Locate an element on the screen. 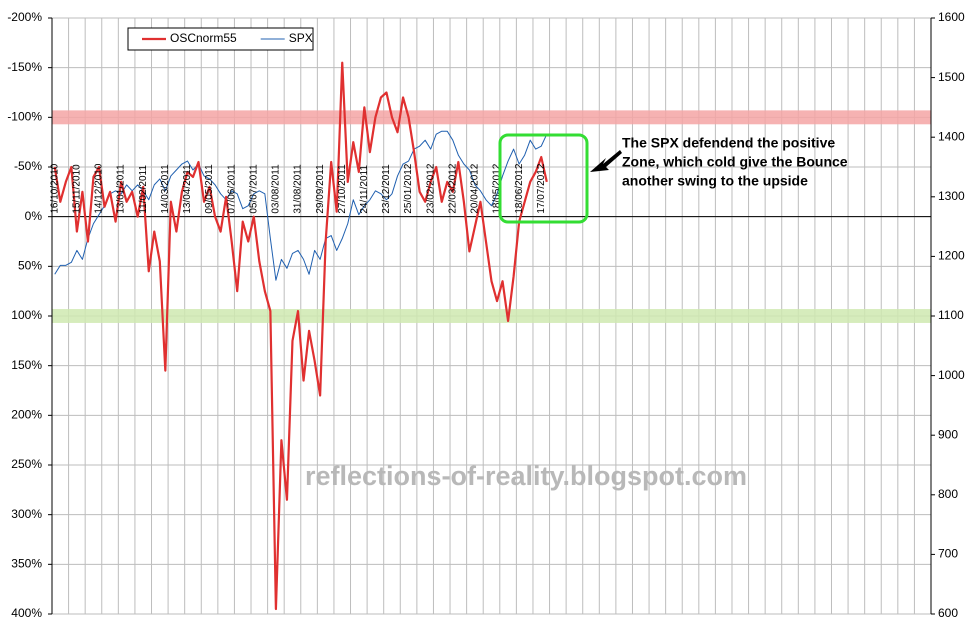  y2-tick-label: 1200 is located at coordinates (951, 256).